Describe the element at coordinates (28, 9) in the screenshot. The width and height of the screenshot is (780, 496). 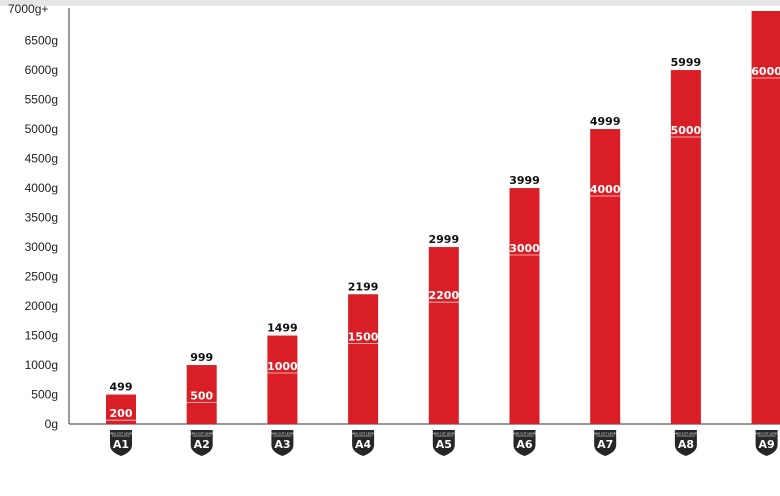
I see `y-tick-label: 7000g+` at that location.